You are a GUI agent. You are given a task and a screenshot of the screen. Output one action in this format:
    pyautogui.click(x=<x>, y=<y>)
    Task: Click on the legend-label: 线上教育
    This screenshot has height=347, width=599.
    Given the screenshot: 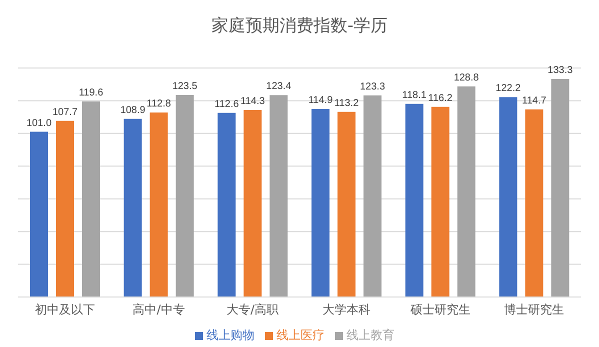 What is the action you would take?
    pyautogui.click(x=370, y=335)
    